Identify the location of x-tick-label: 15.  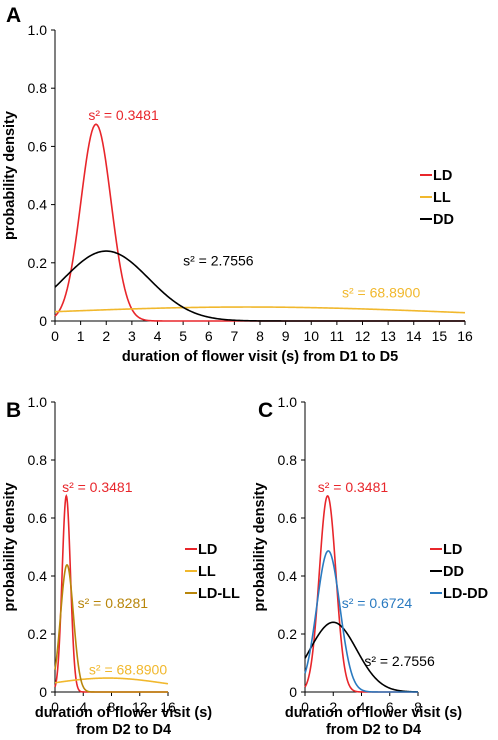
(440, 336).